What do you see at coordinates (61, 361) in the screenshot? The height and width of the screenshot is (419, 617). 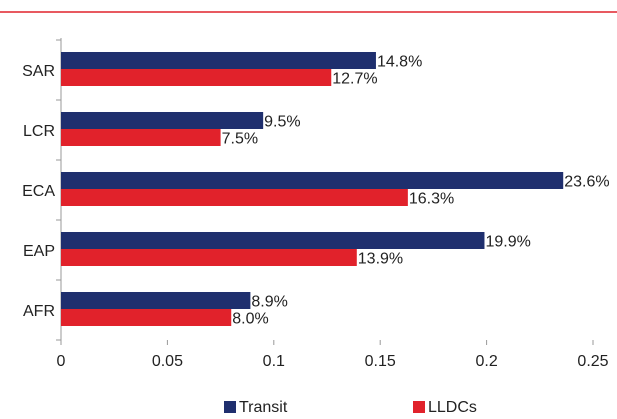 I see `x-tick-label: 0` at bounding box center [61, 361].